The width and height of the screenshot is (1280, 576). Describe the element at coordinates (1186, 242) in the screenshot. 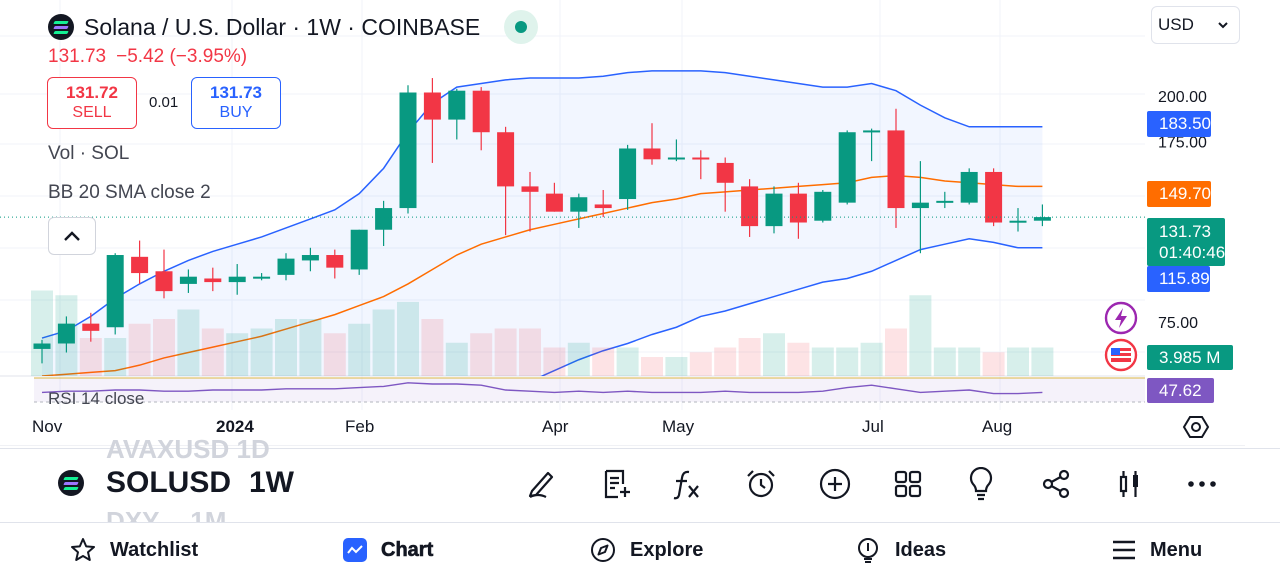

I see `last-price-tag: 131.73 01:40:46` at that location.